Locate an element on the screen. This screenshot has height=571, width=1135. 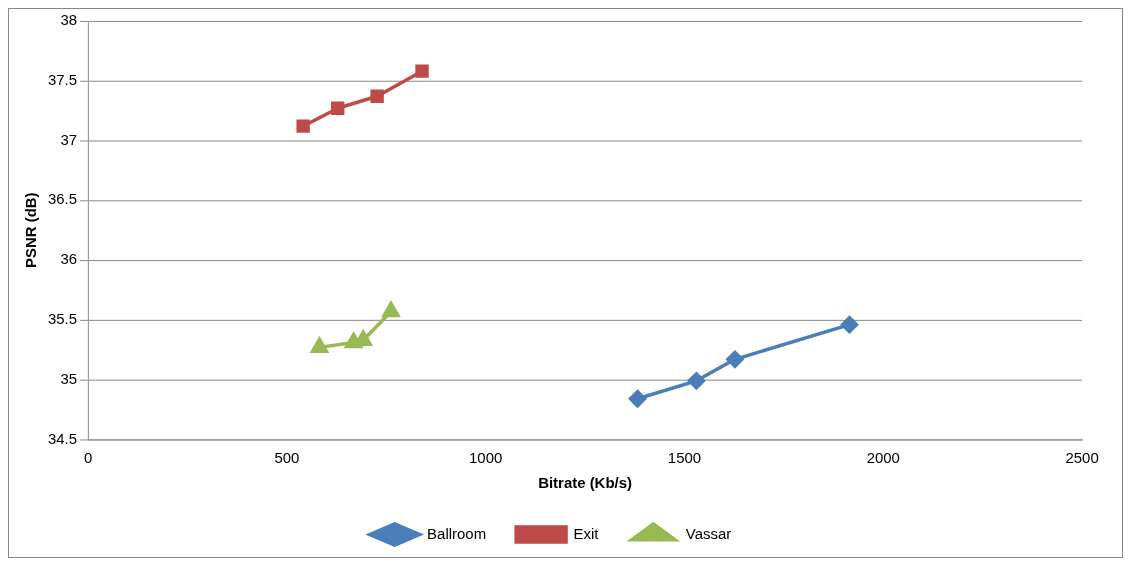
y-axis-title: PSNR (dB) is located at coordinates (31, 230).